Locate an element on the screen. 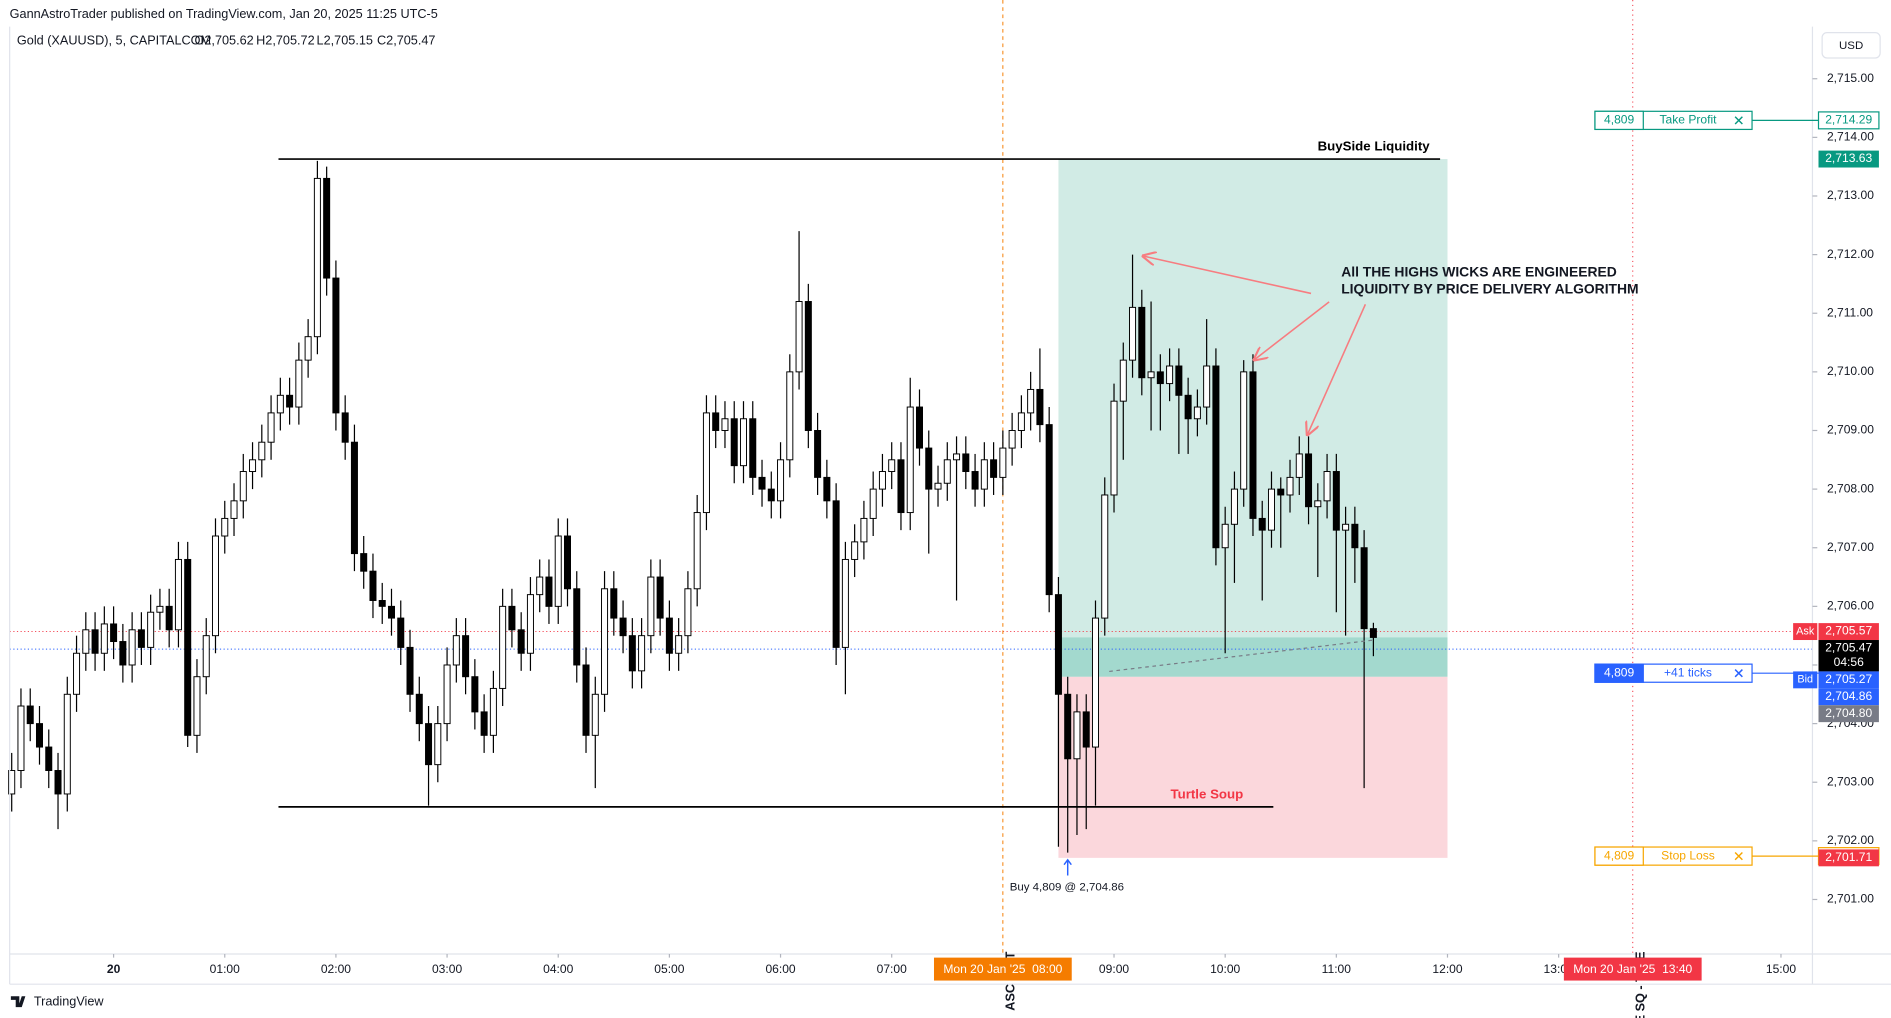  price-tag: Ask is located at coordinates (1805, 631).